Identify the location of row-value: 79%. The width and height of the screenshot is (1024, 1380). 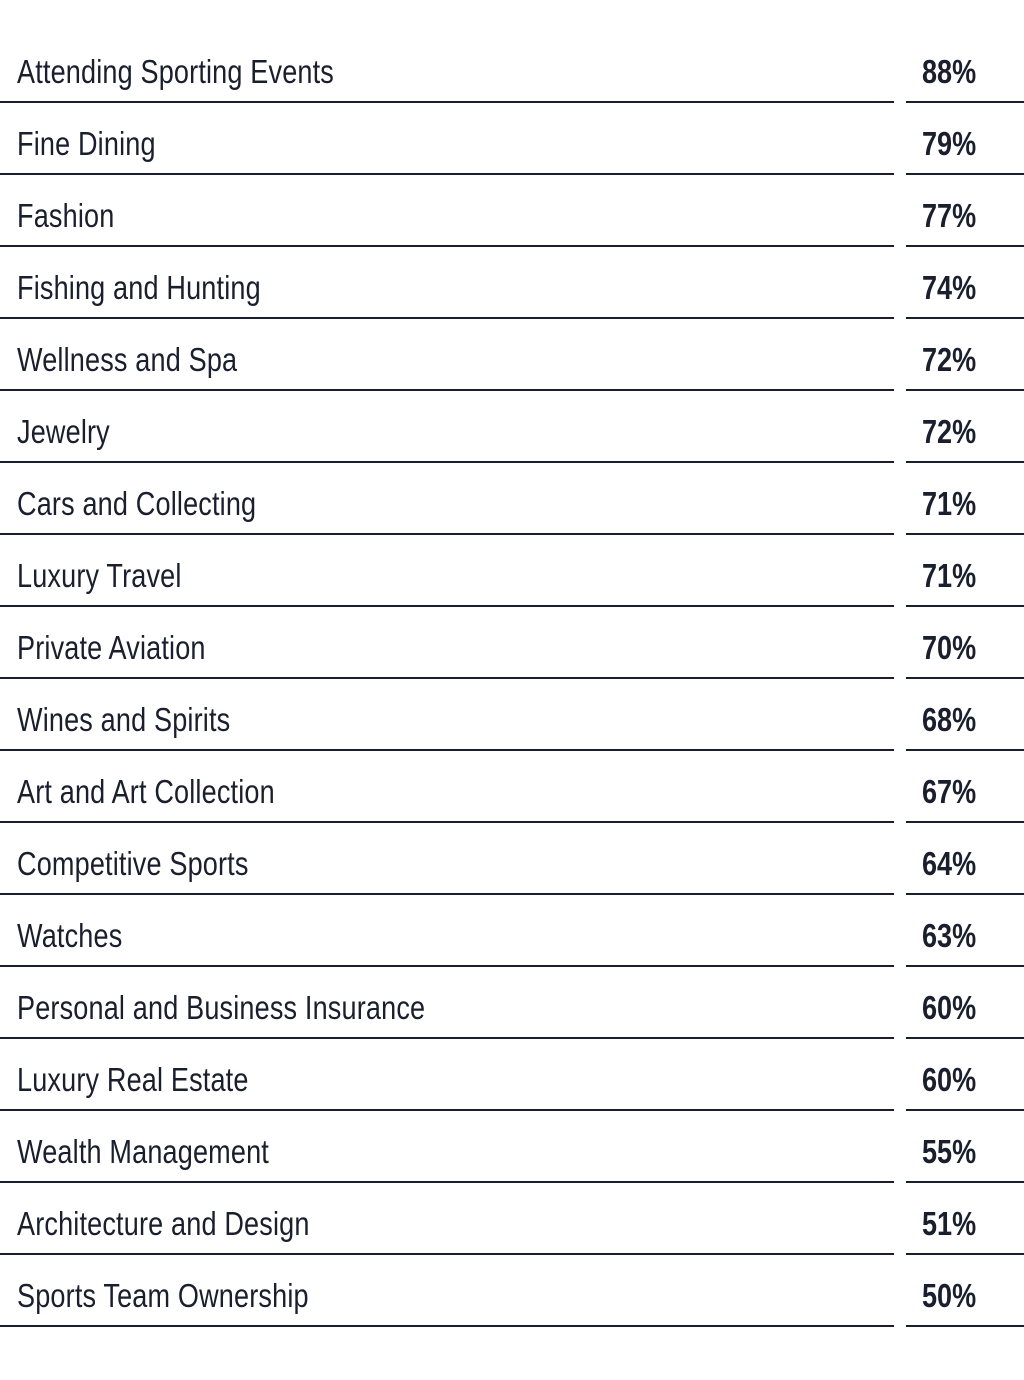
(949, 143).